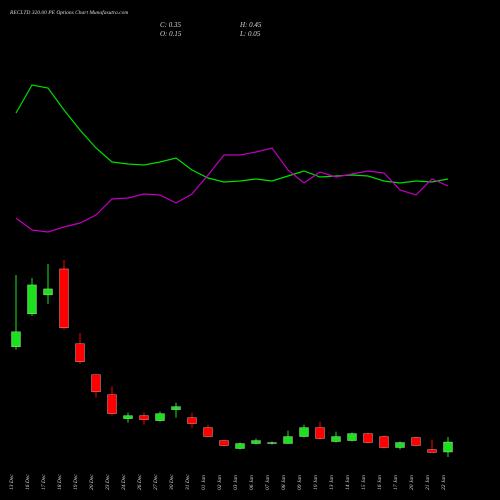 Image resolution: width=500 pixels, height=500 pixels. What do you see at coordinates (300, 482) in the screenshot?
I see `x-tick-label: 09 Jan` at bounding box center [300, 482].